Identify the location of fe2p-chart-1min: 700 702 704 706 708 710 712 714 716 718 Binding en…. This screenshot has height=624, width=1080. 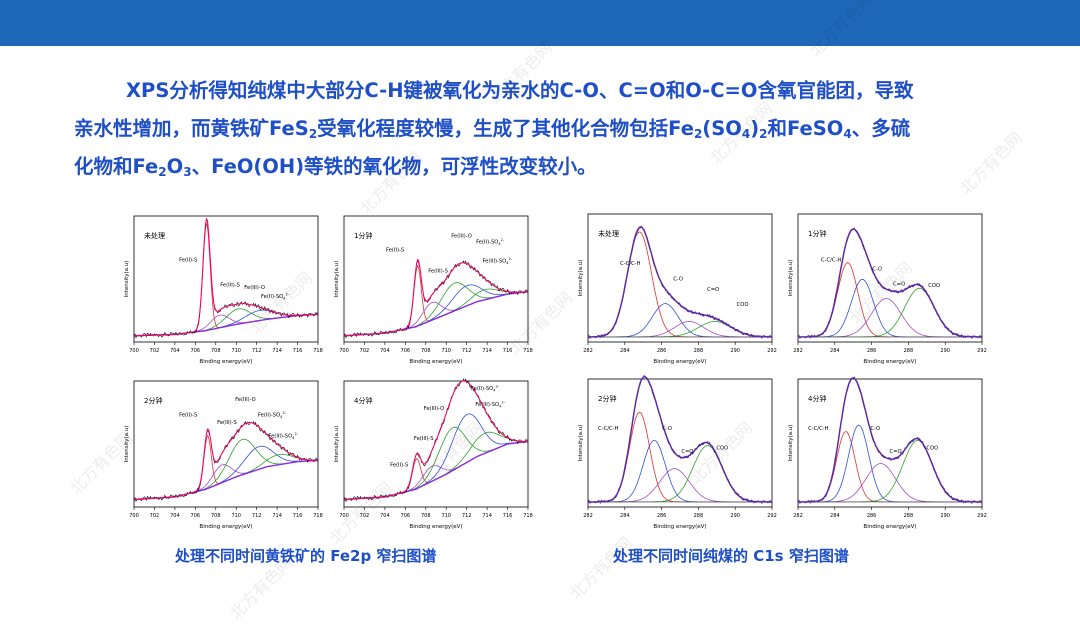
(427, 290).